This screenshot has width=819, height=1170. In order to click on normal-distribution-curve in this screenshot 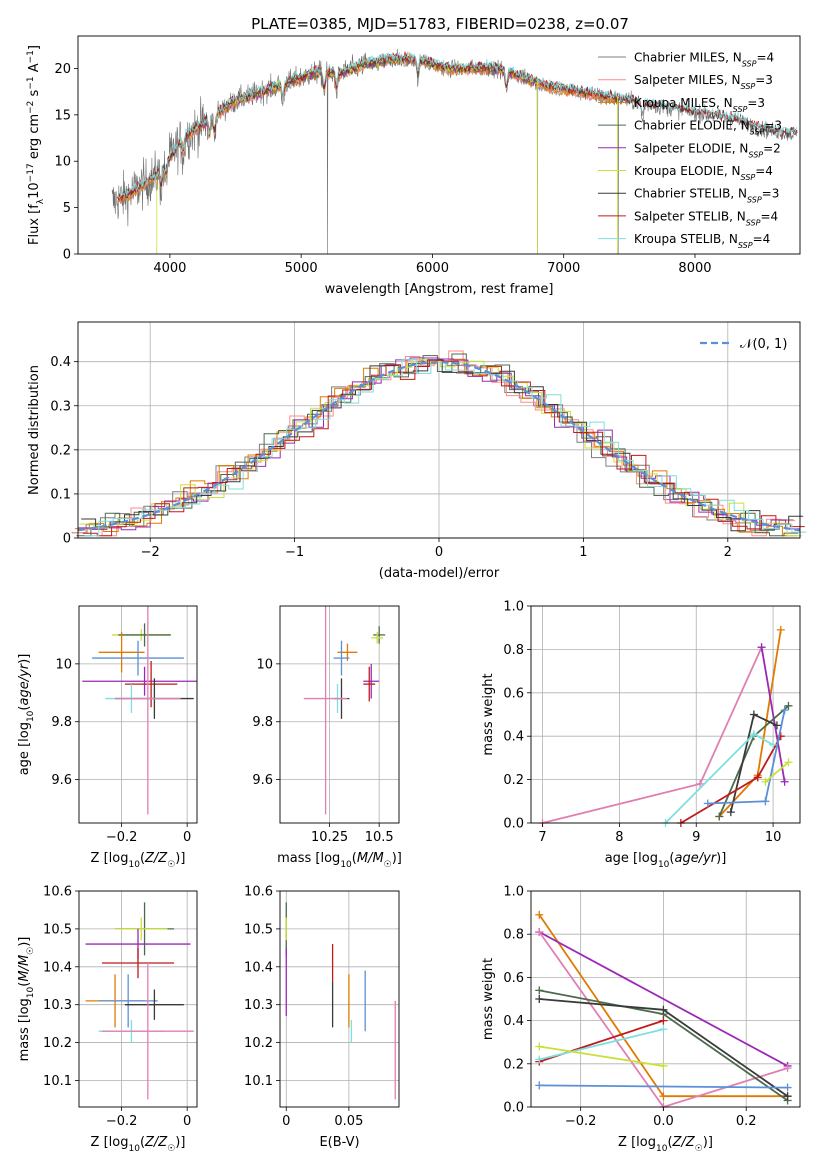, I will do `click(439, 446)`.